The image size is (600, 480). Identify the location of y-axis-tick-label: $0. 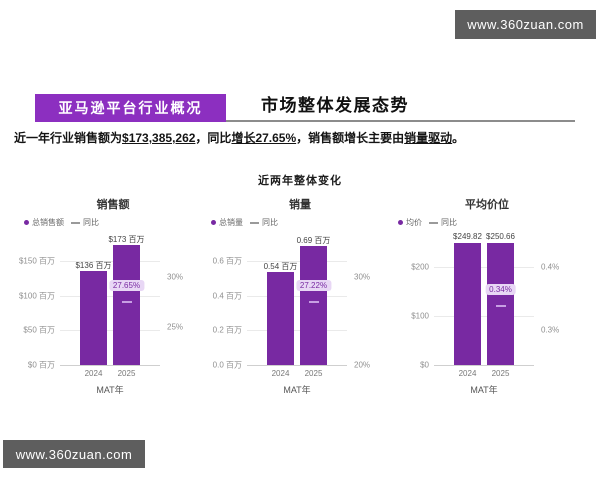
(424, 365).